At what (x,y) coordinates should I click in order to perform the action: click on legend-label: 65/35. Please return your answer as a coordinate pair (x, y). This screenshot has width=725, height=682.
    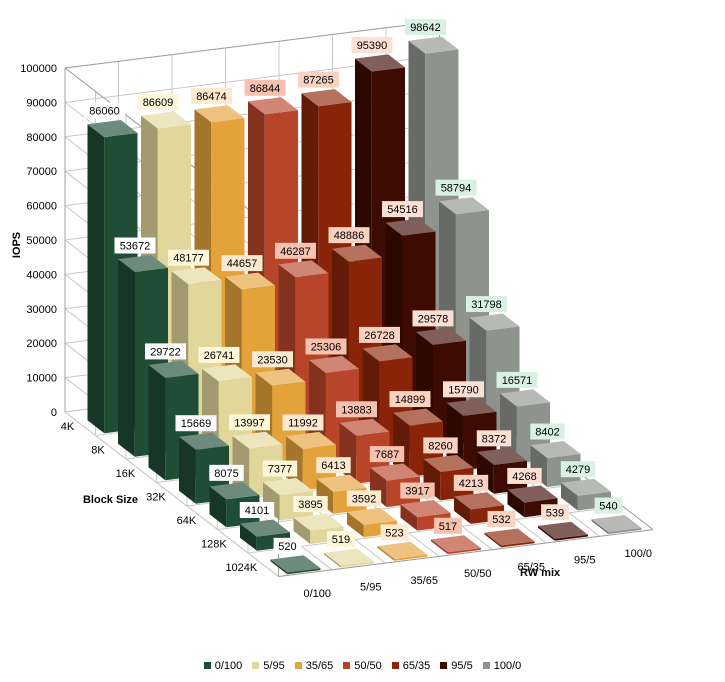
    Looking at the image, I should click on (416, 666).